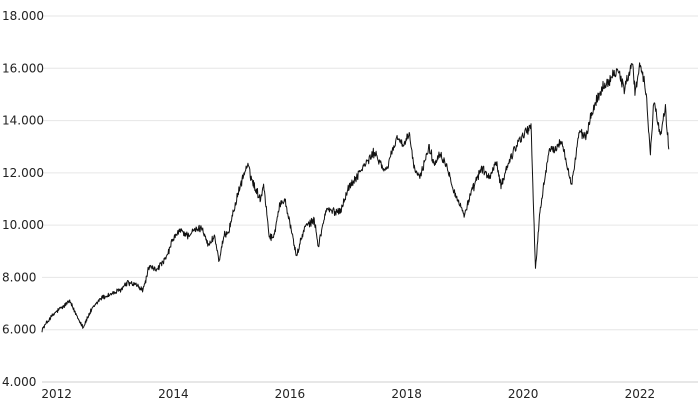  I want to click on x-tick-label: 2020, so click(523, 393).